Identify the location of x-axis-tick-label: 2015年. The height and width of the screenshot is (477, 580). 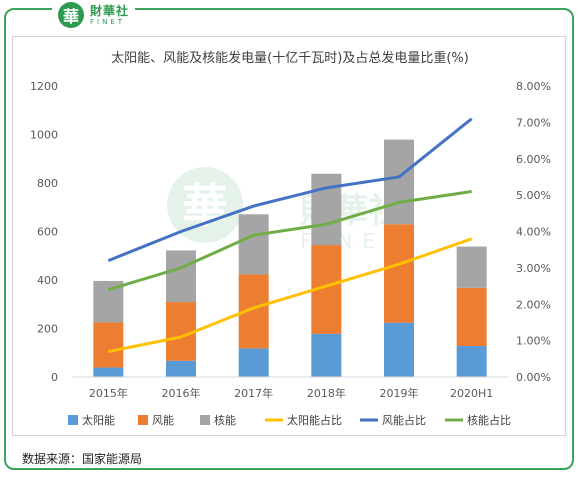
(108, 393).